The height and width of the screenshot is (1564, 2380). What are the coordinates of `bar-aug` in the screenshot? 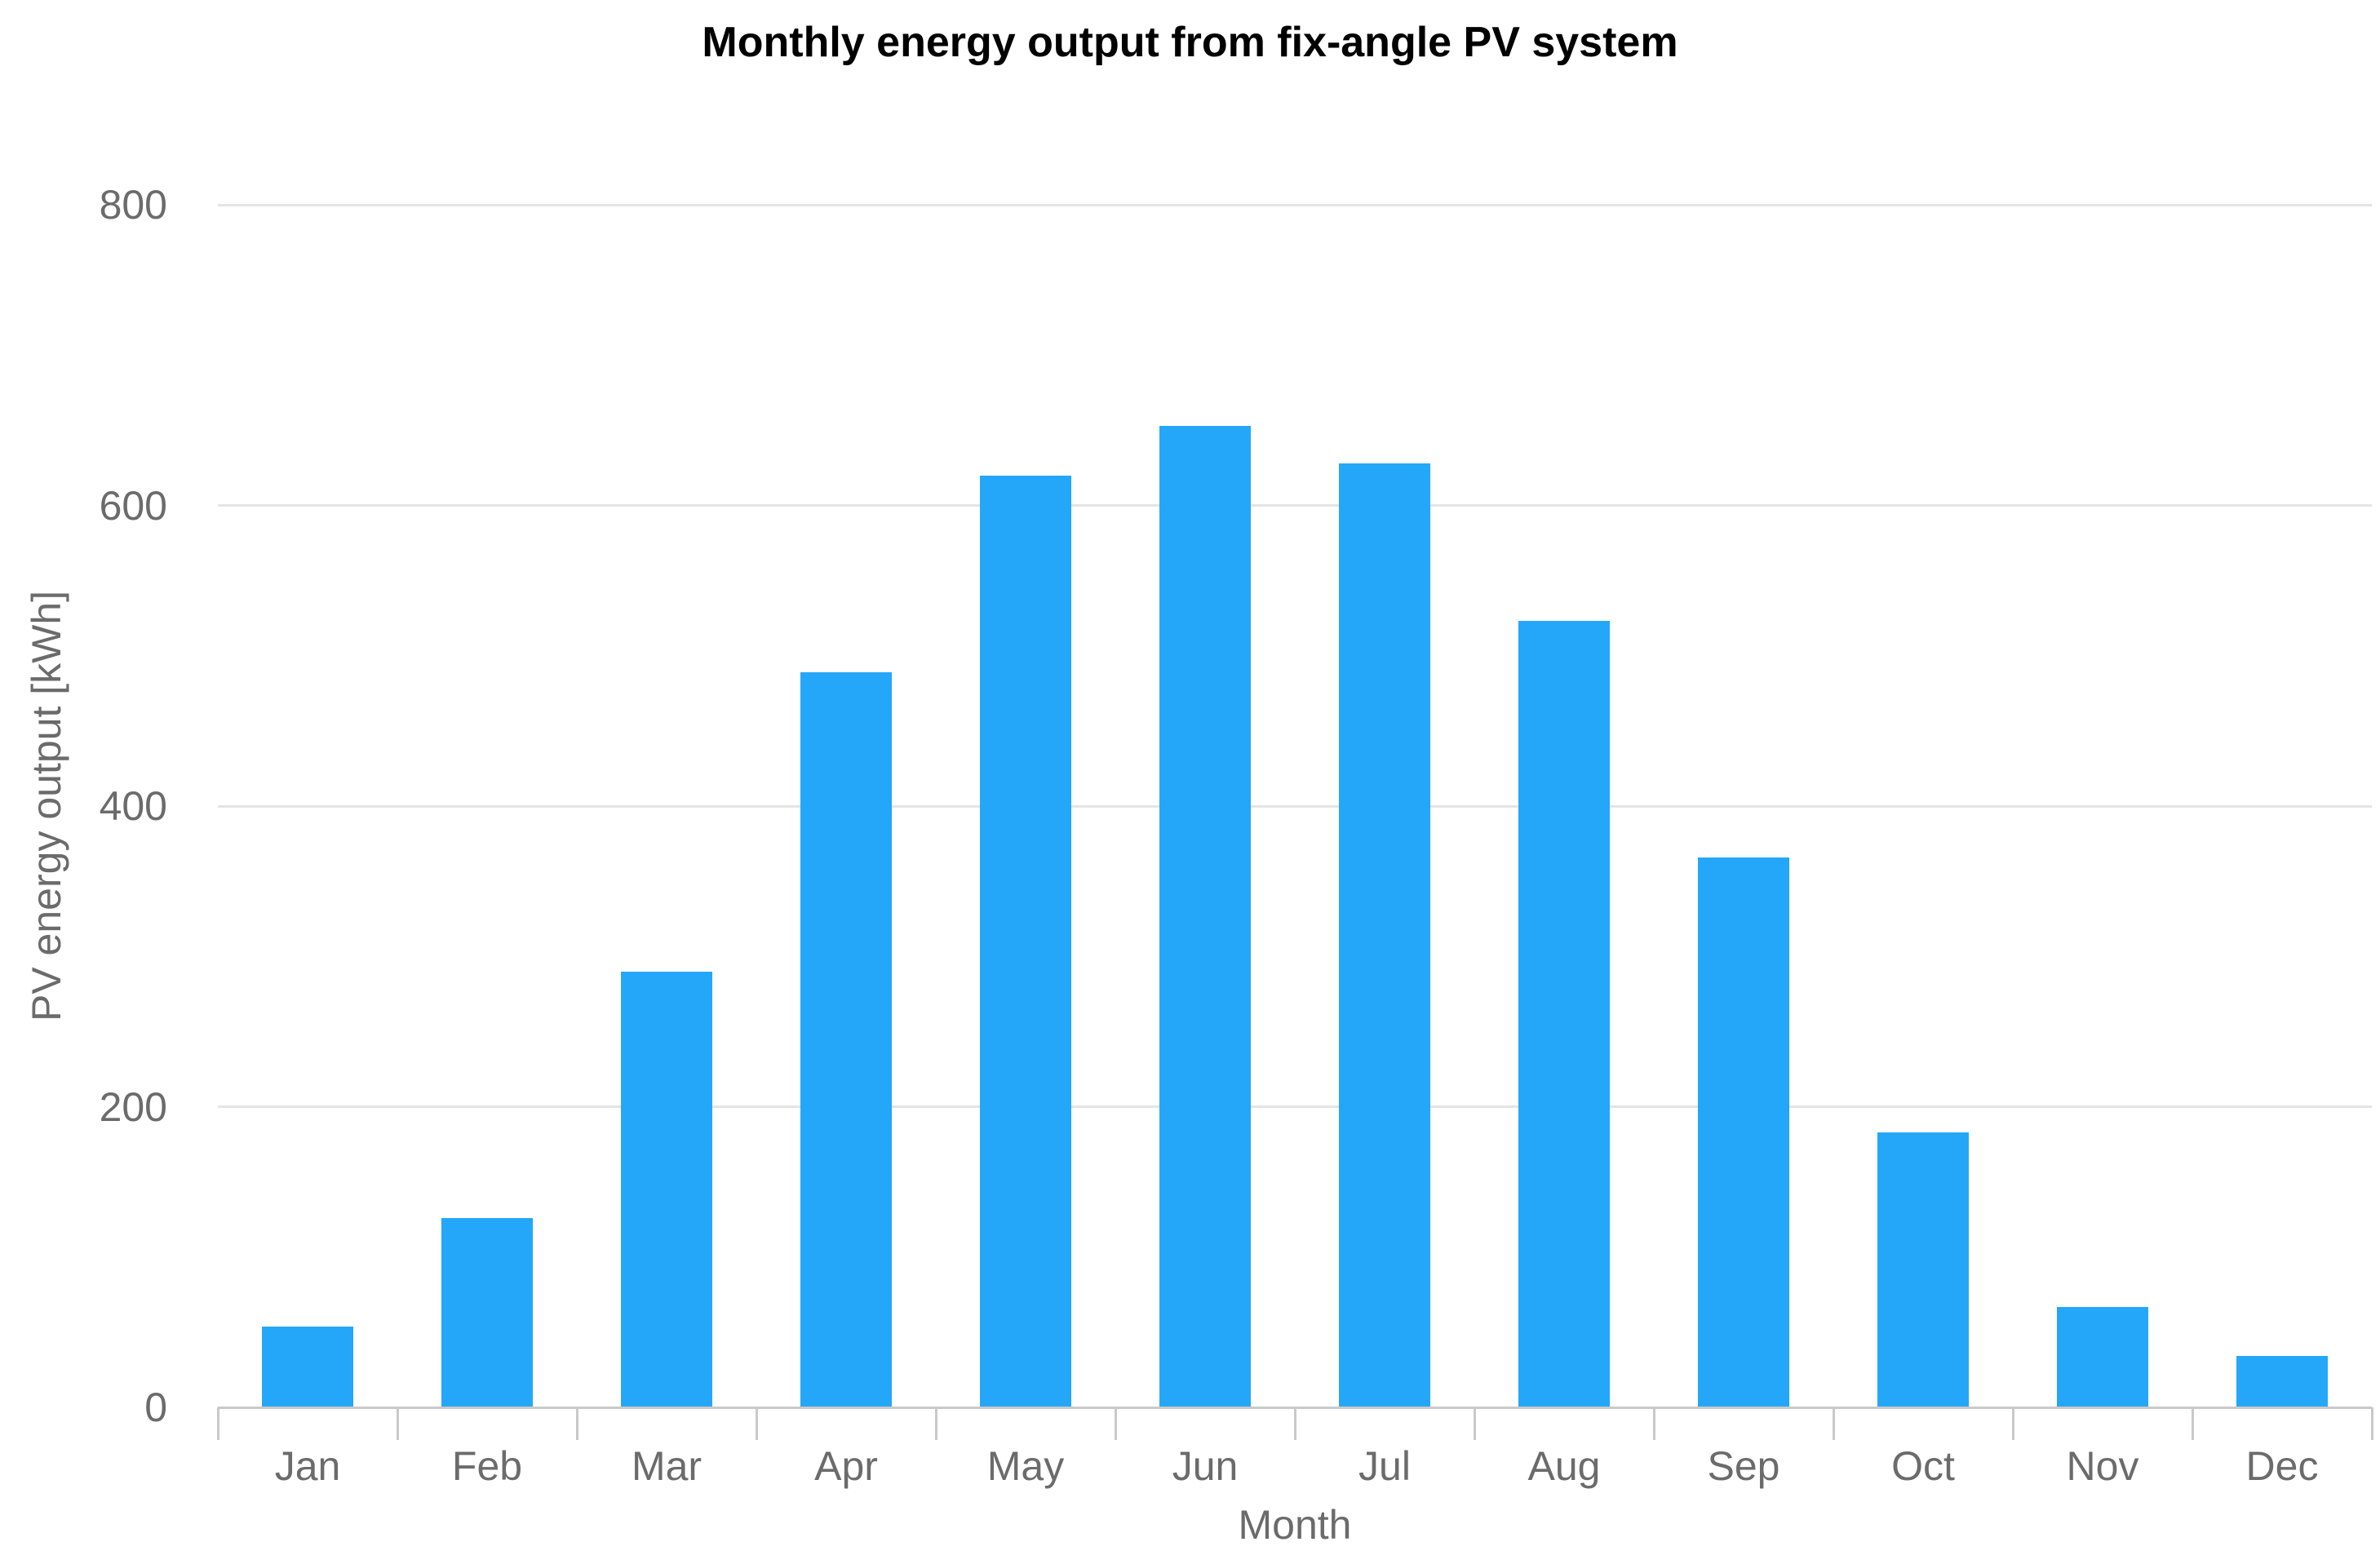 It's located at (1564, 1014).